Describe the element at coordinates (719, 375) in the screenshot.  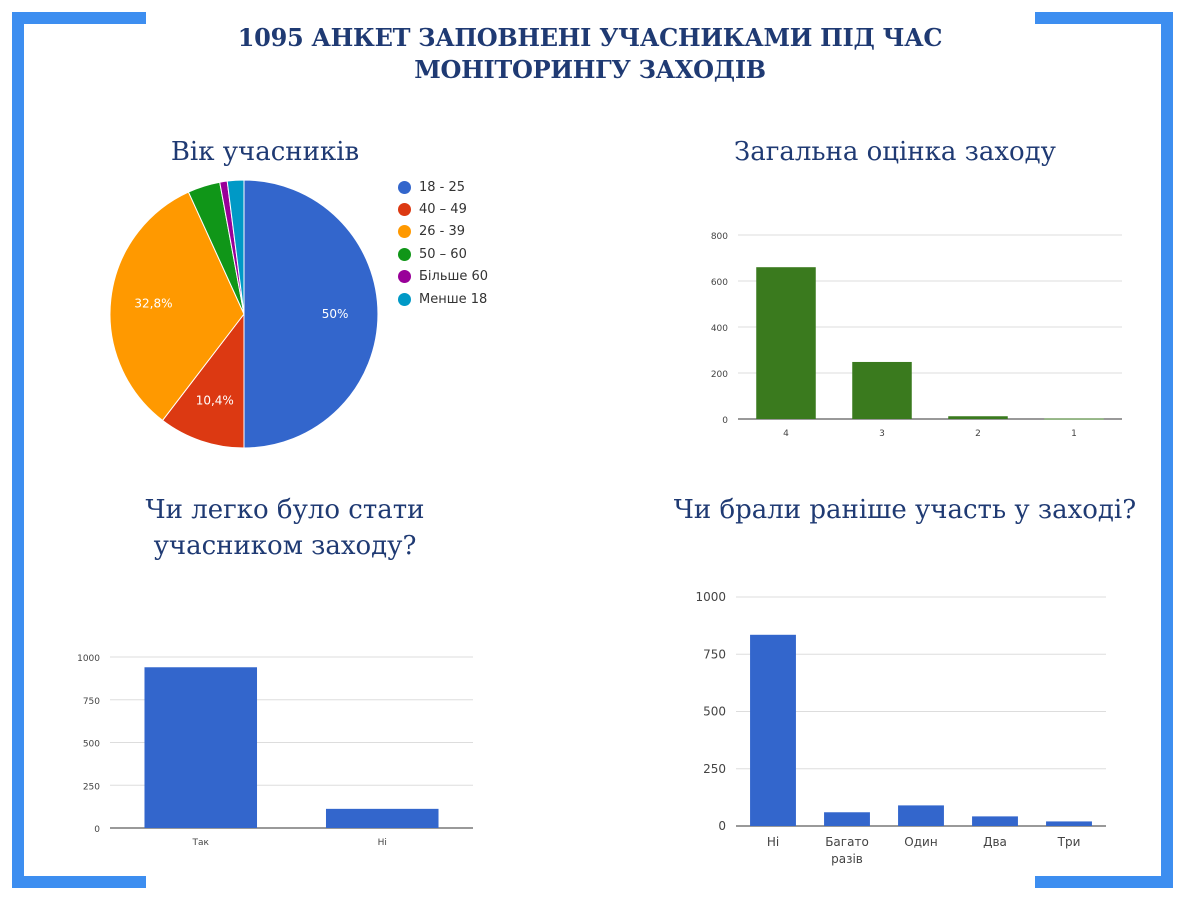
I see `y-tick-label: 200` at that location.